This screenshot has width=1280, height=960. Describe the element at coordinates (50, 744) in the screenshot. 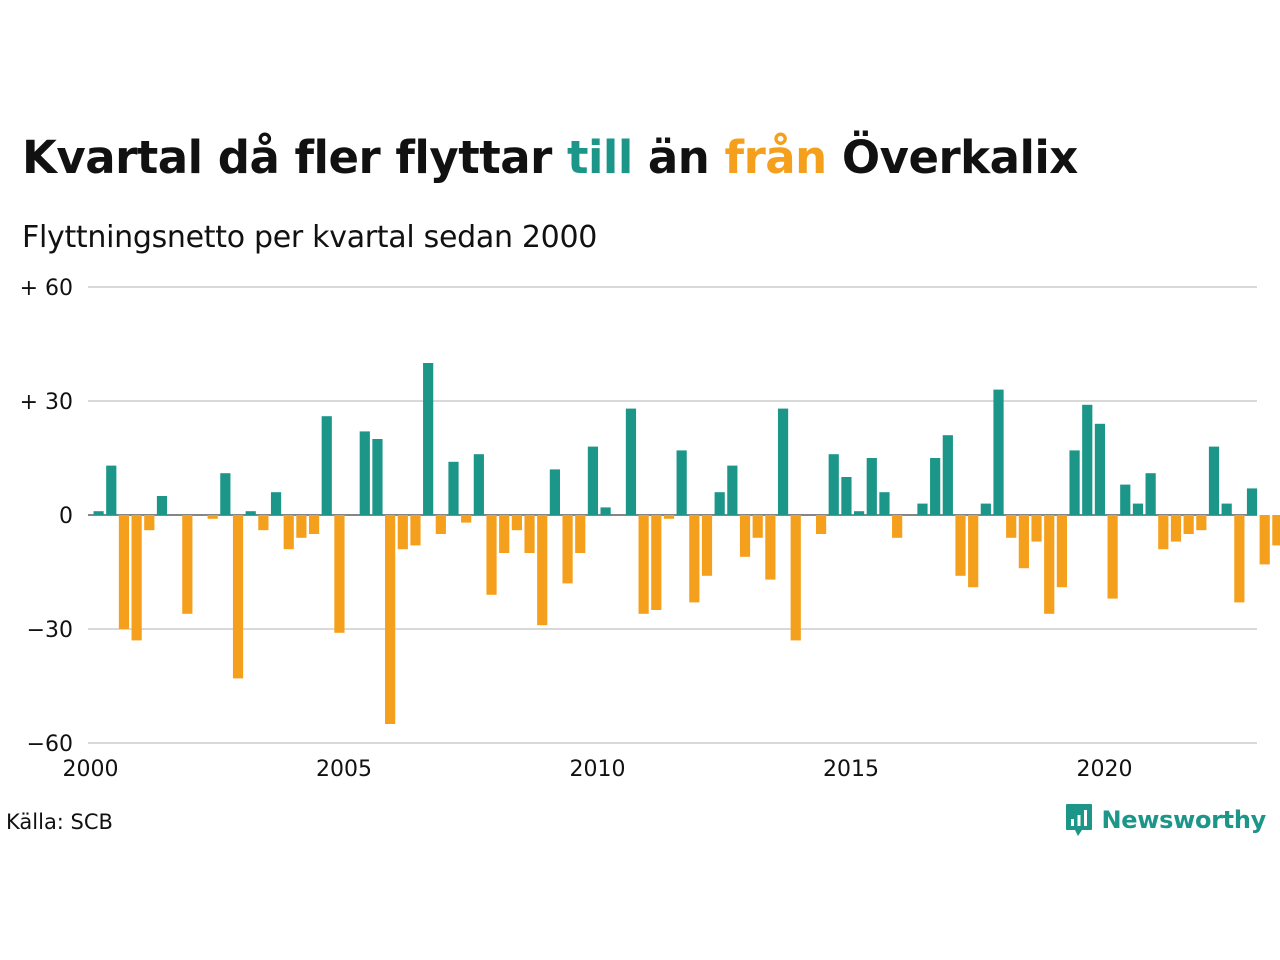

I see `y-tick-label: −60` at that location.